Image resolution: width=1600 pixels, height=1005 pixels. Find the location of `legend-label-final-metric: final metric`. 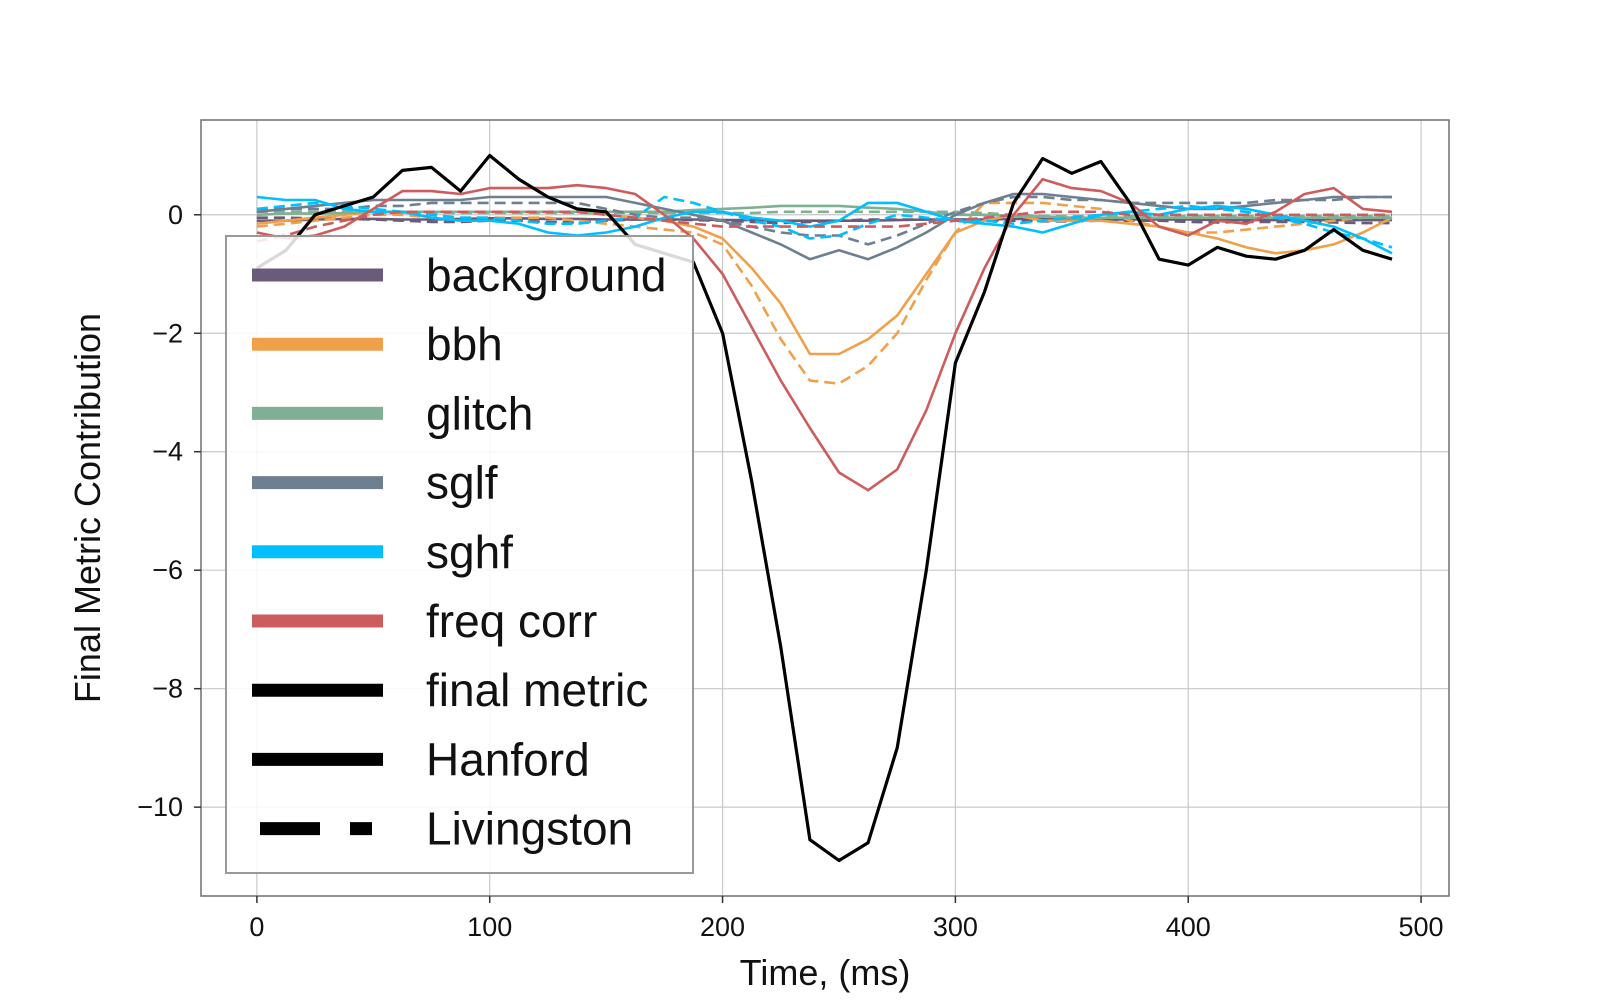

legend-label-final-metric: final metric is located at coordinates (537, 690).